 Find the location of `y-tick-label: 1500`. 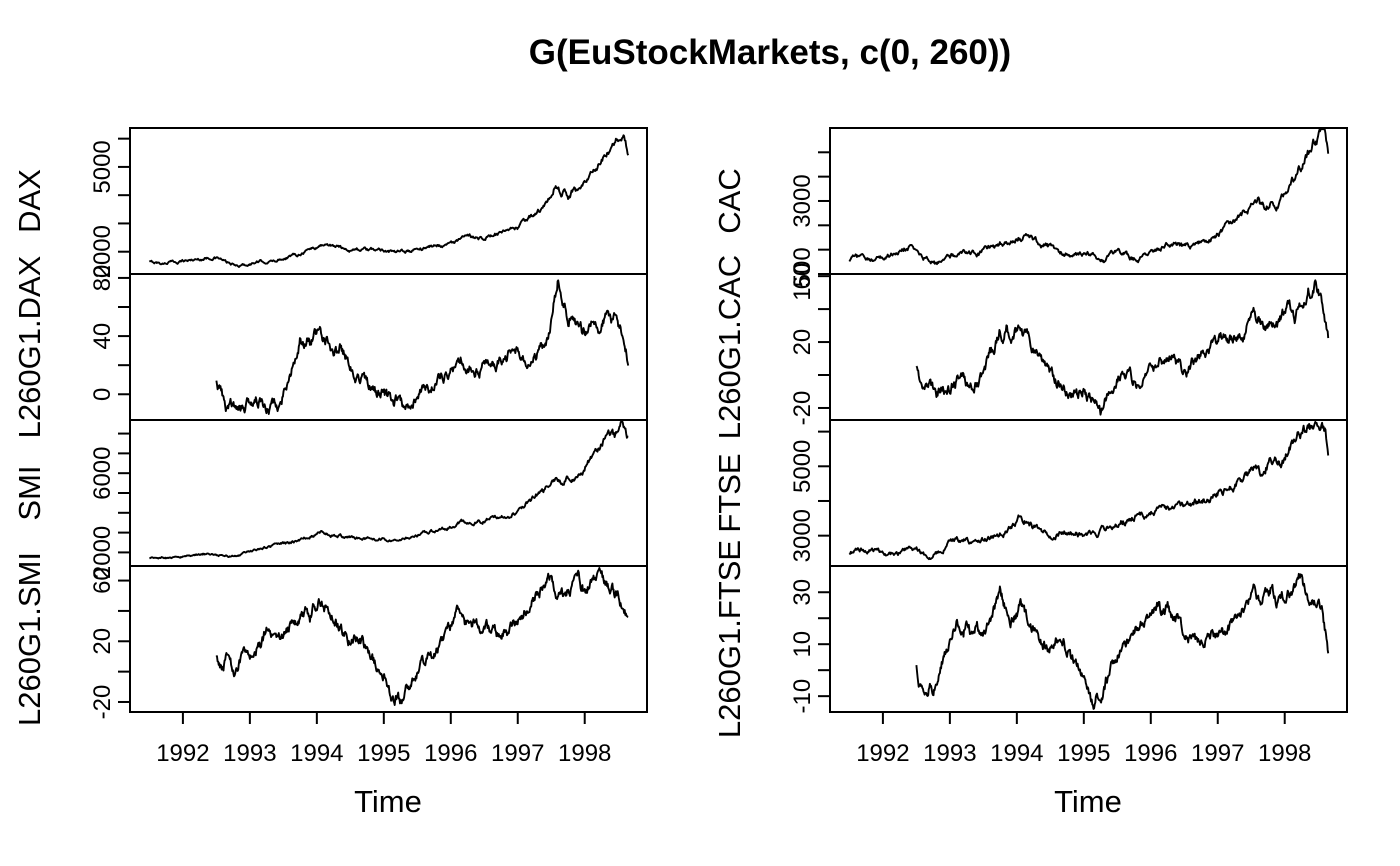

y-tick-label: 1500 is located at coordinates (802, 273).